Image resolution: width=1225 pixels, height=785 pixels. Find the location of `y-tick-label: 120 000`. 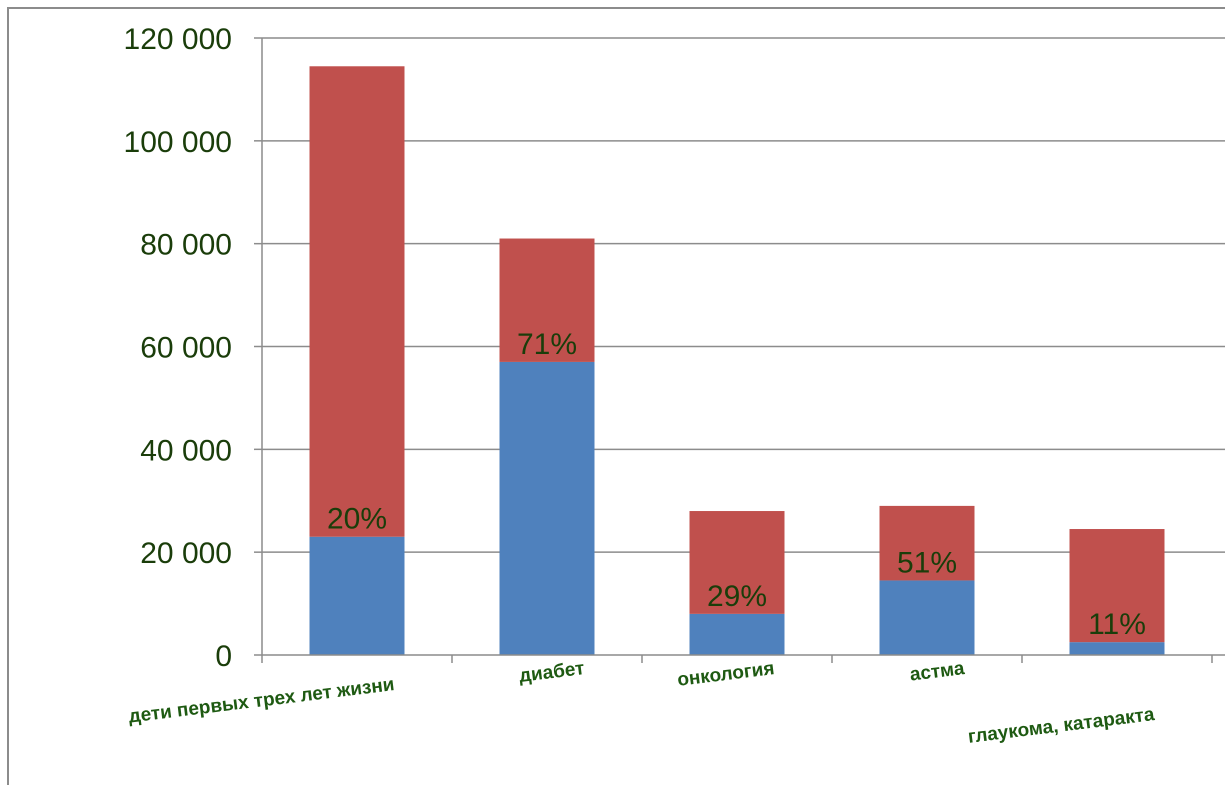

y-tick-label: 120 000 is located at coordinates (178, 39).